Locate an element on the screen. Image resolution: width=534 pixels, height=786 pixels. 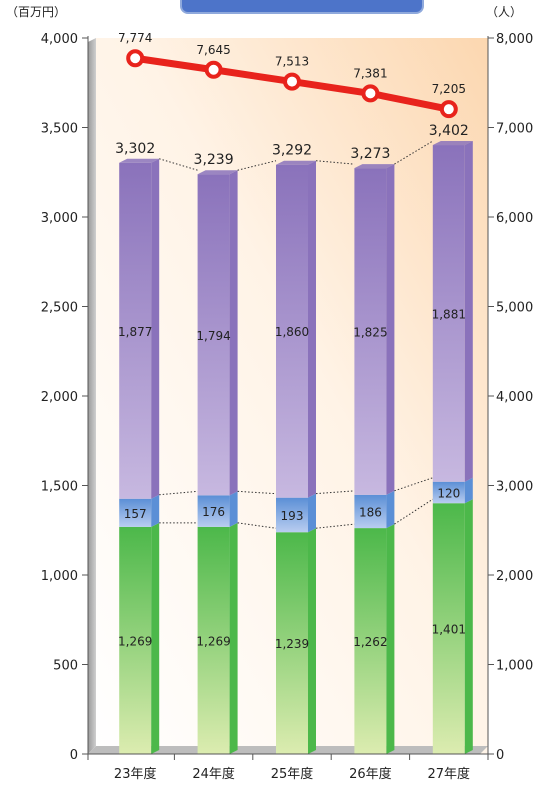
right-tick-label: 5,000 is located at coordinates (514, 308).